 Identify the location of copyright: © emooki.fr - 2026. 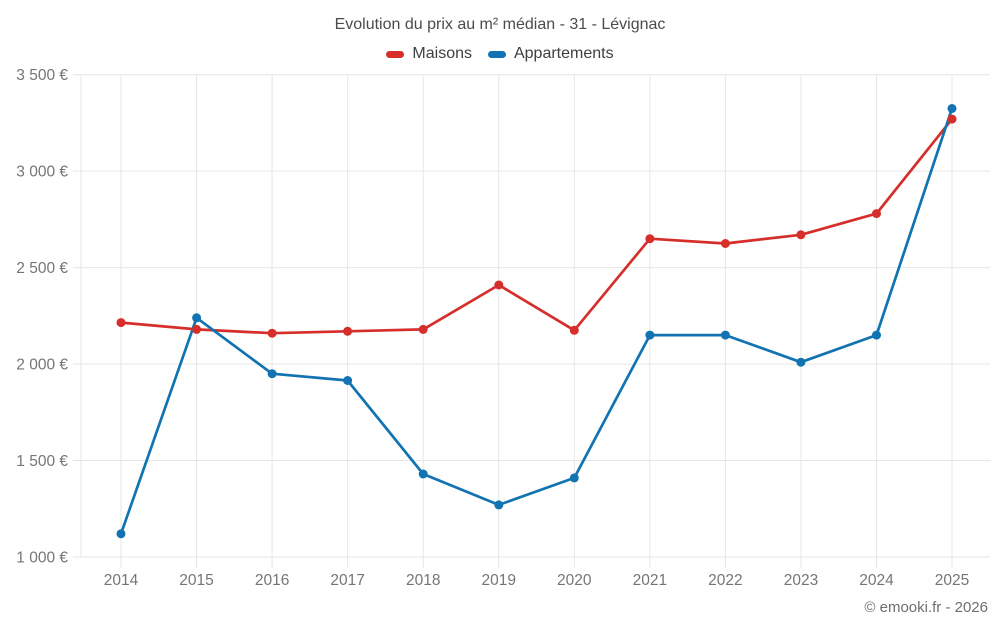
(926, 607).